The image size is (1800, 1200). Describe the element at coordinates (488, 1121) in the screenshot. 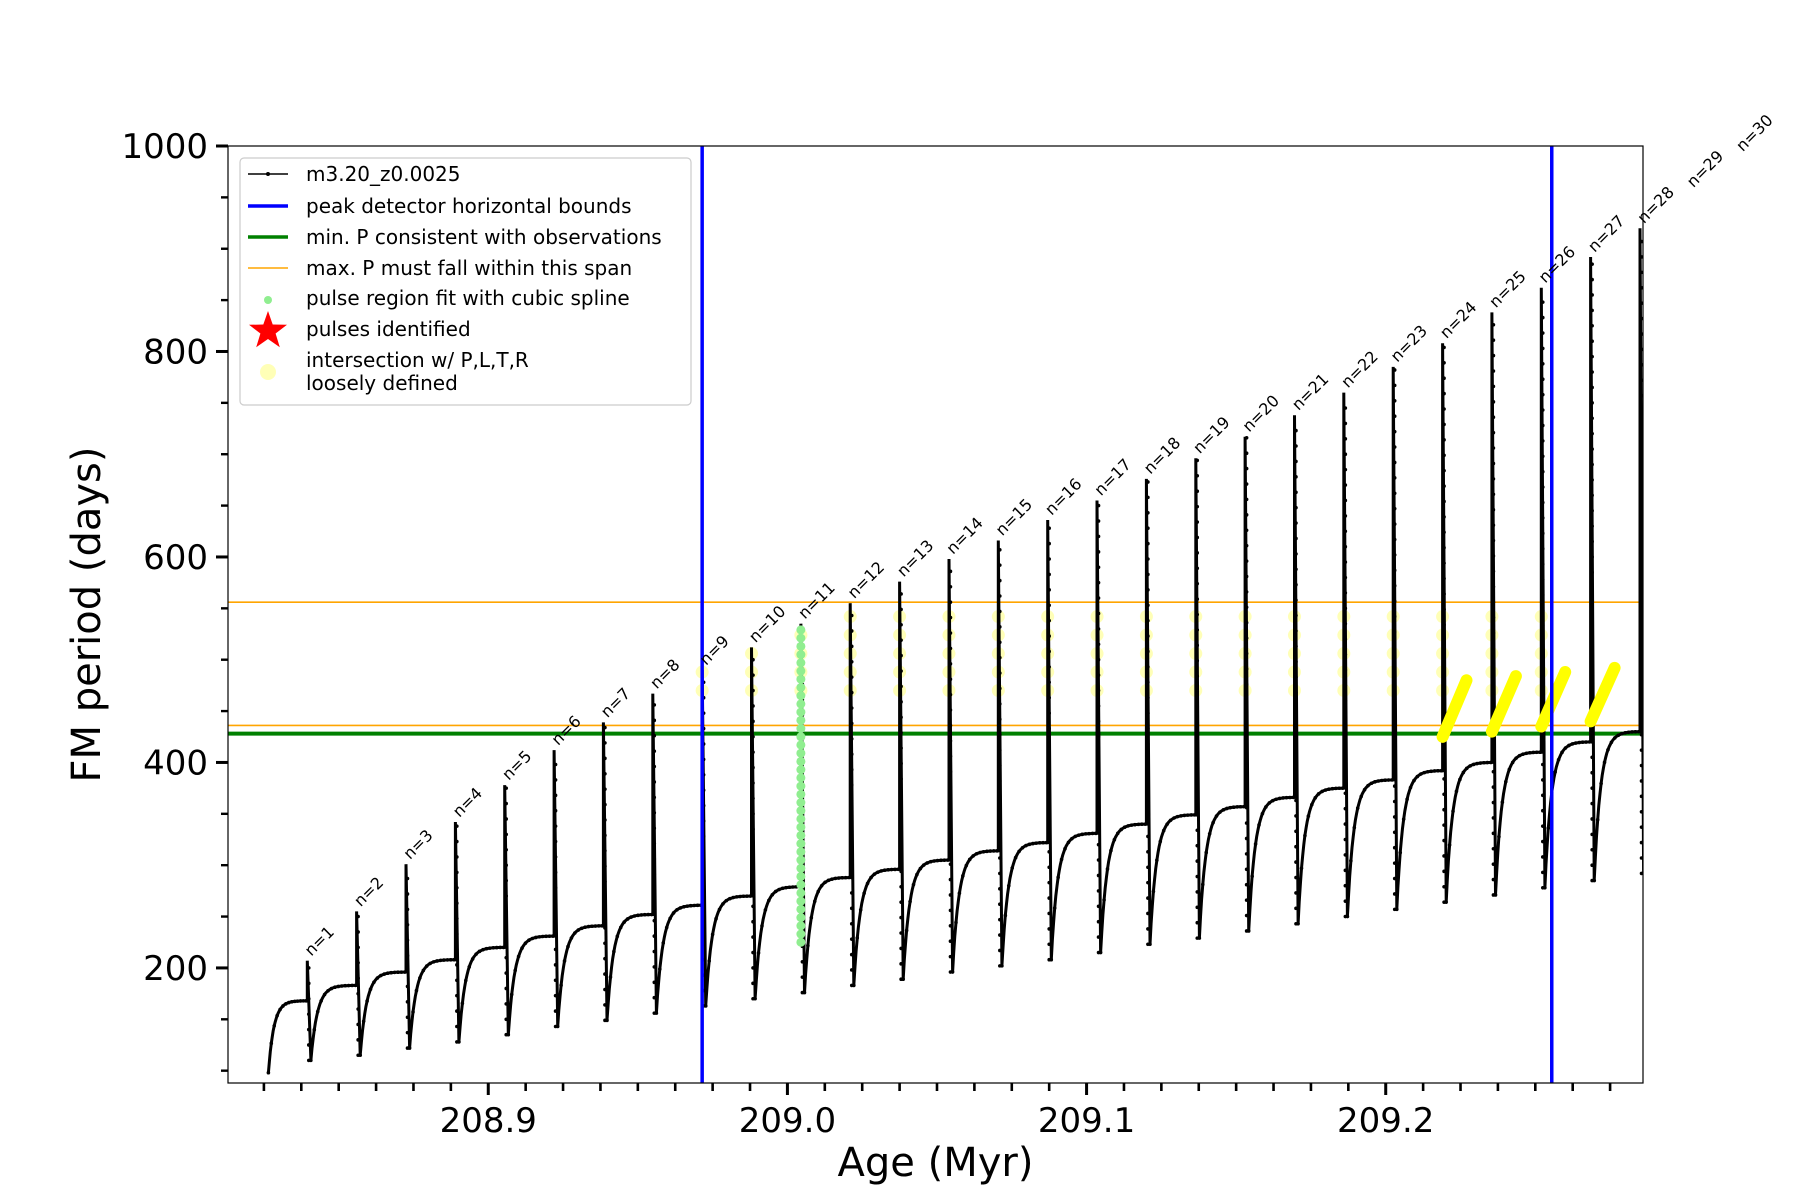

I see `x-tick-label: 208.9` at that location.